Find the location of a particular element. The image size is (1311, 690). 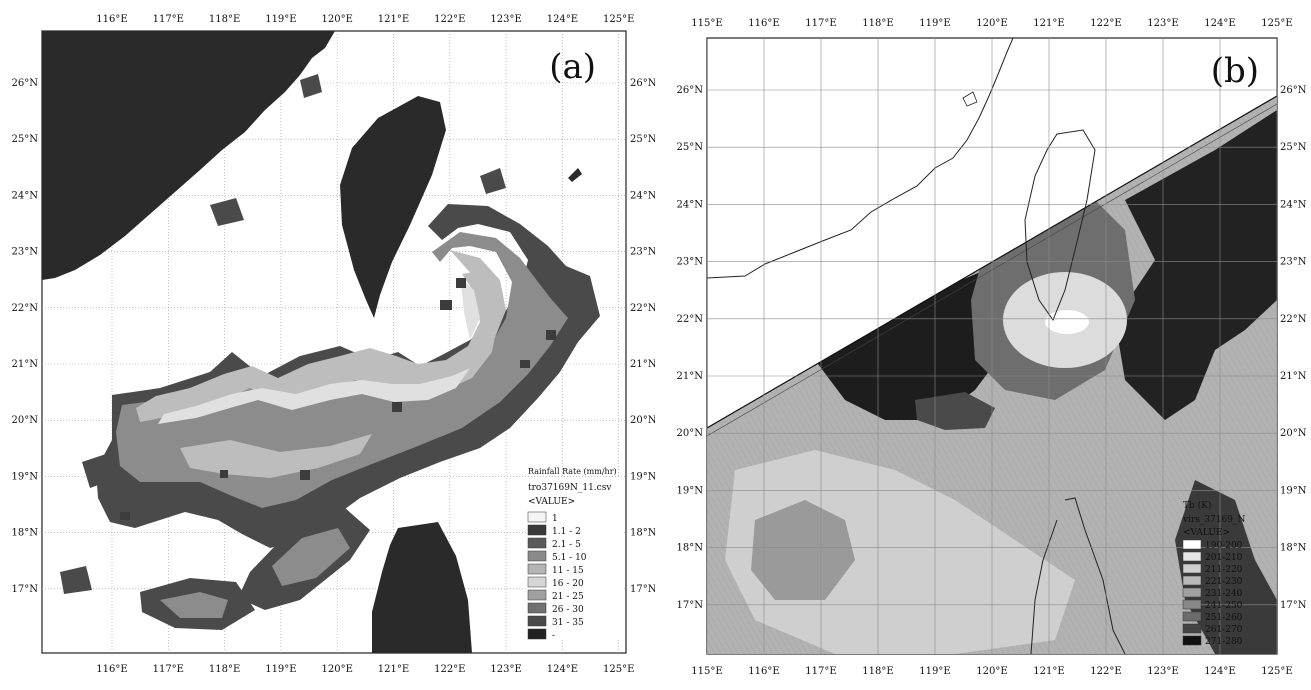

tick-right-b: 22°N is located at coordinates (1293, 319).